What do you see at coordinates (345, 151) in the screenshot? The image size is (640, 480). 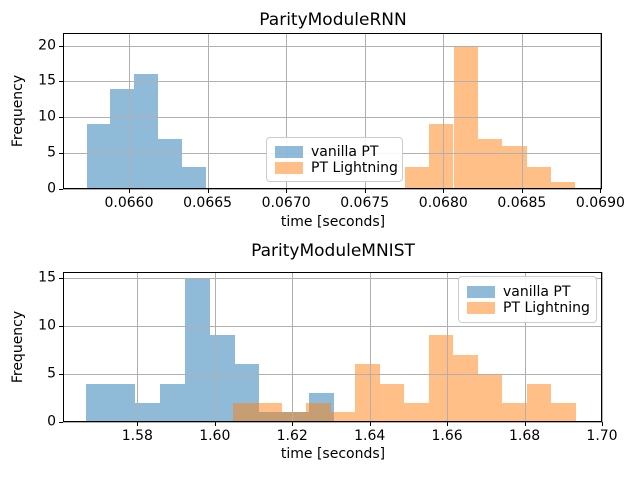 I see `legend-label: vanilla PT` at bounding box center [345, 151].